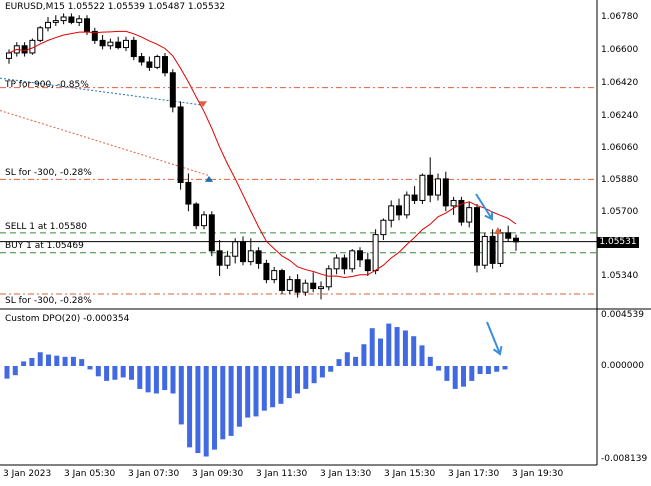 This screenshot has height=486, width=651. What do you see at coordinates (620, 148) in the screenshot?
I see `price-tick: 1.06060` at bounding box center [620, 148].